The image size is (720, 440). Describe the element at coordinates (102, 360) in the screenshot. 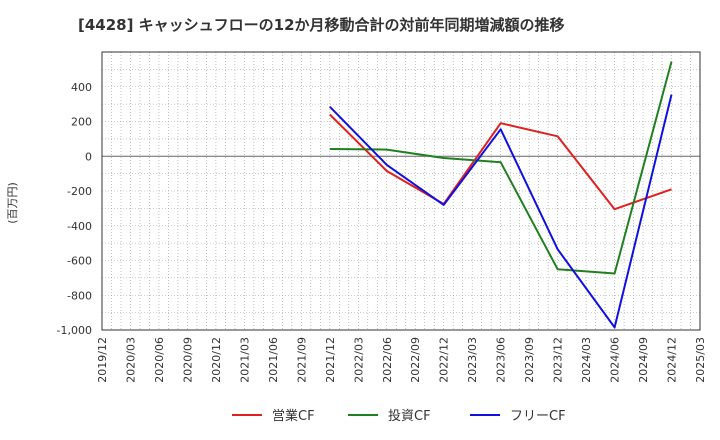

I see `x-tick-label: 2019/12` at that location.